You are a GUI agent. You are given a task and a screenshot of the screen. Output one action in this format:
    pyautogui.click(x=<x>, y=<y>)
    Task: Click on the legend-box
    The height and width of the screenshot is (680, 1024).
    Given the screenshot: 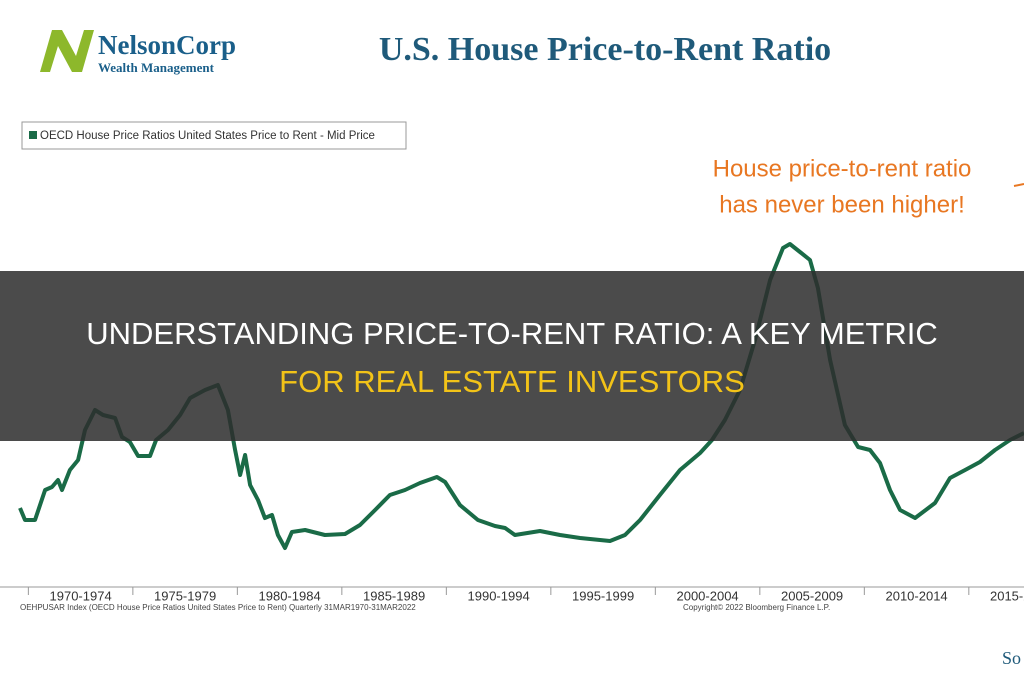 What is the action you would take?
    pyautogui.click(x=214, y=135)
    